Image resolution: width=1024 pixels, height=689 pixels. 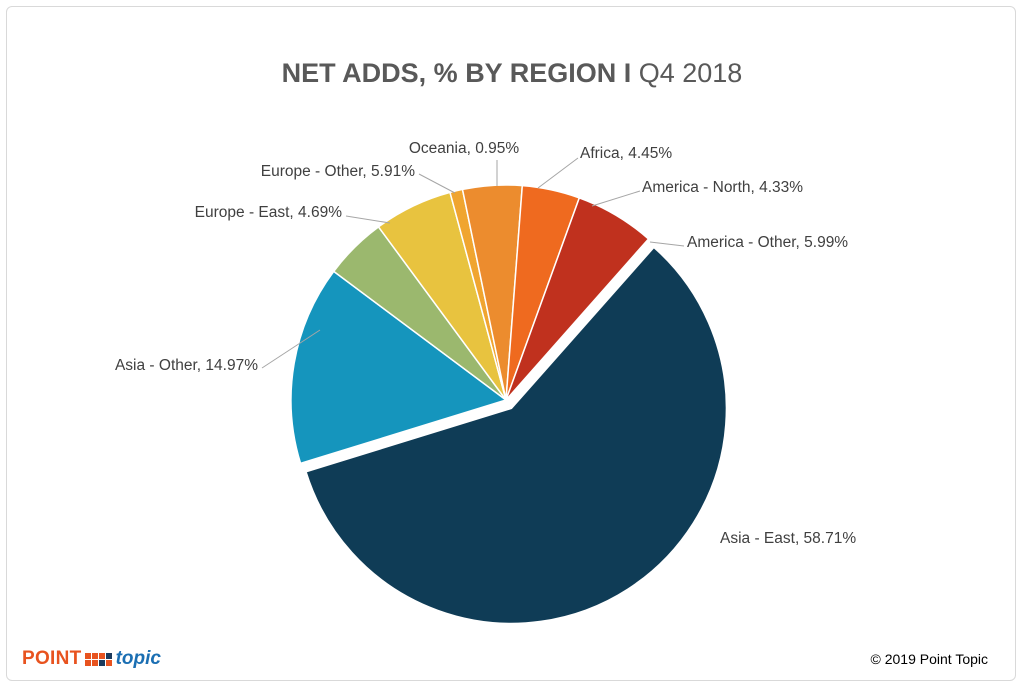 What do you see at coordinates (52, 658) in the screenshot?
I see `logo-point-text: POINT` at bounding box center [52, 658].